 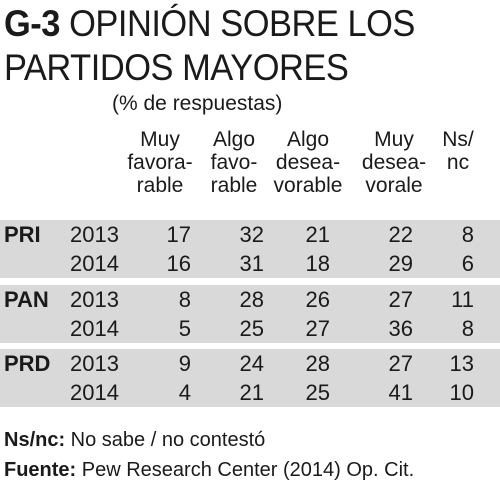 What do you see at coordinates (27, 363) in the screenshot?
I see `party-label: PRD` at bounding box center [27, 363].